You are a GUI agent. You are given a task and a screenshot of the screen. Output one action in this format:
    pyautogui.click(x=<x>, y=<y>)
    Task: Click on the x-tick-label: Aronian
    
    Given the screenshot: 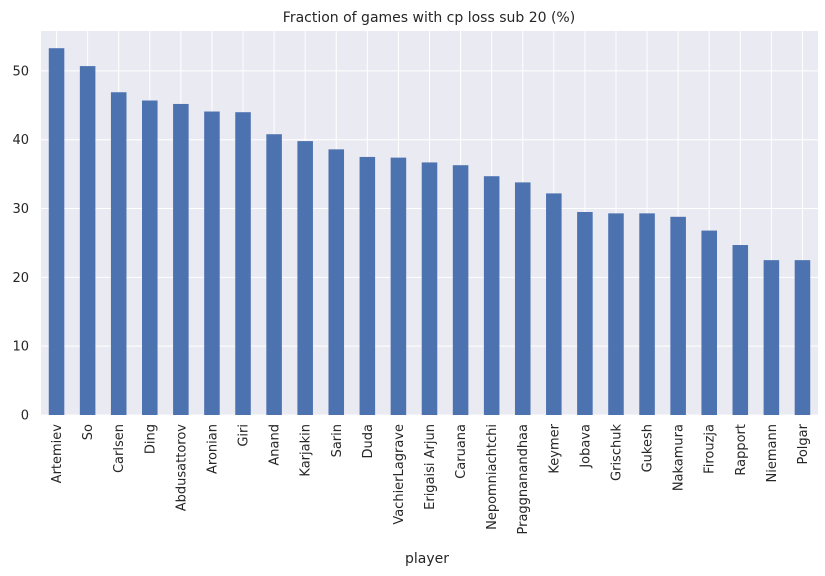 What is the action you would take?
    pyautogui.click(x=212, y=449)
    